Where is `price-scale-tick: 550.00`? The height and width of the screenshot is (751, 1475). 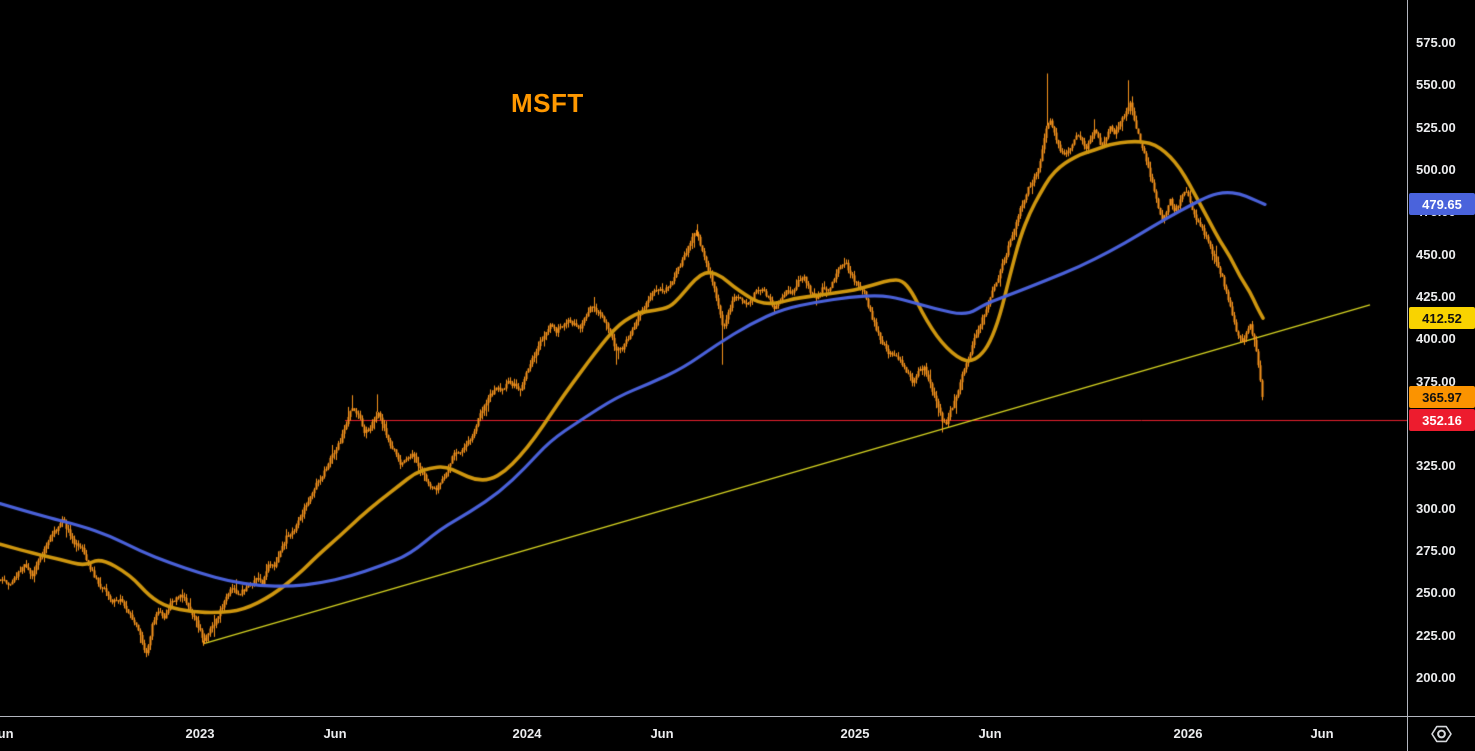 price-scale-tick: 550.00 is located at coordinates (1436, 84).